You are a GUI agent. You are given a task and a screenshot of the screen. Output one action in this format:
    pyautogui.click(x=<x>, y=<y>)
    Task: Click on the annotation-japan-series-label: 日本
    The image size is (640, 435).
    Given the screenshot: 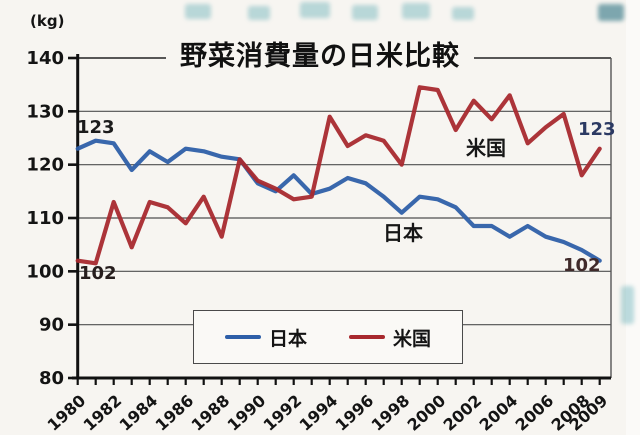 What is the action you would take?
    pyautogui.click(x=403, y=233)
    